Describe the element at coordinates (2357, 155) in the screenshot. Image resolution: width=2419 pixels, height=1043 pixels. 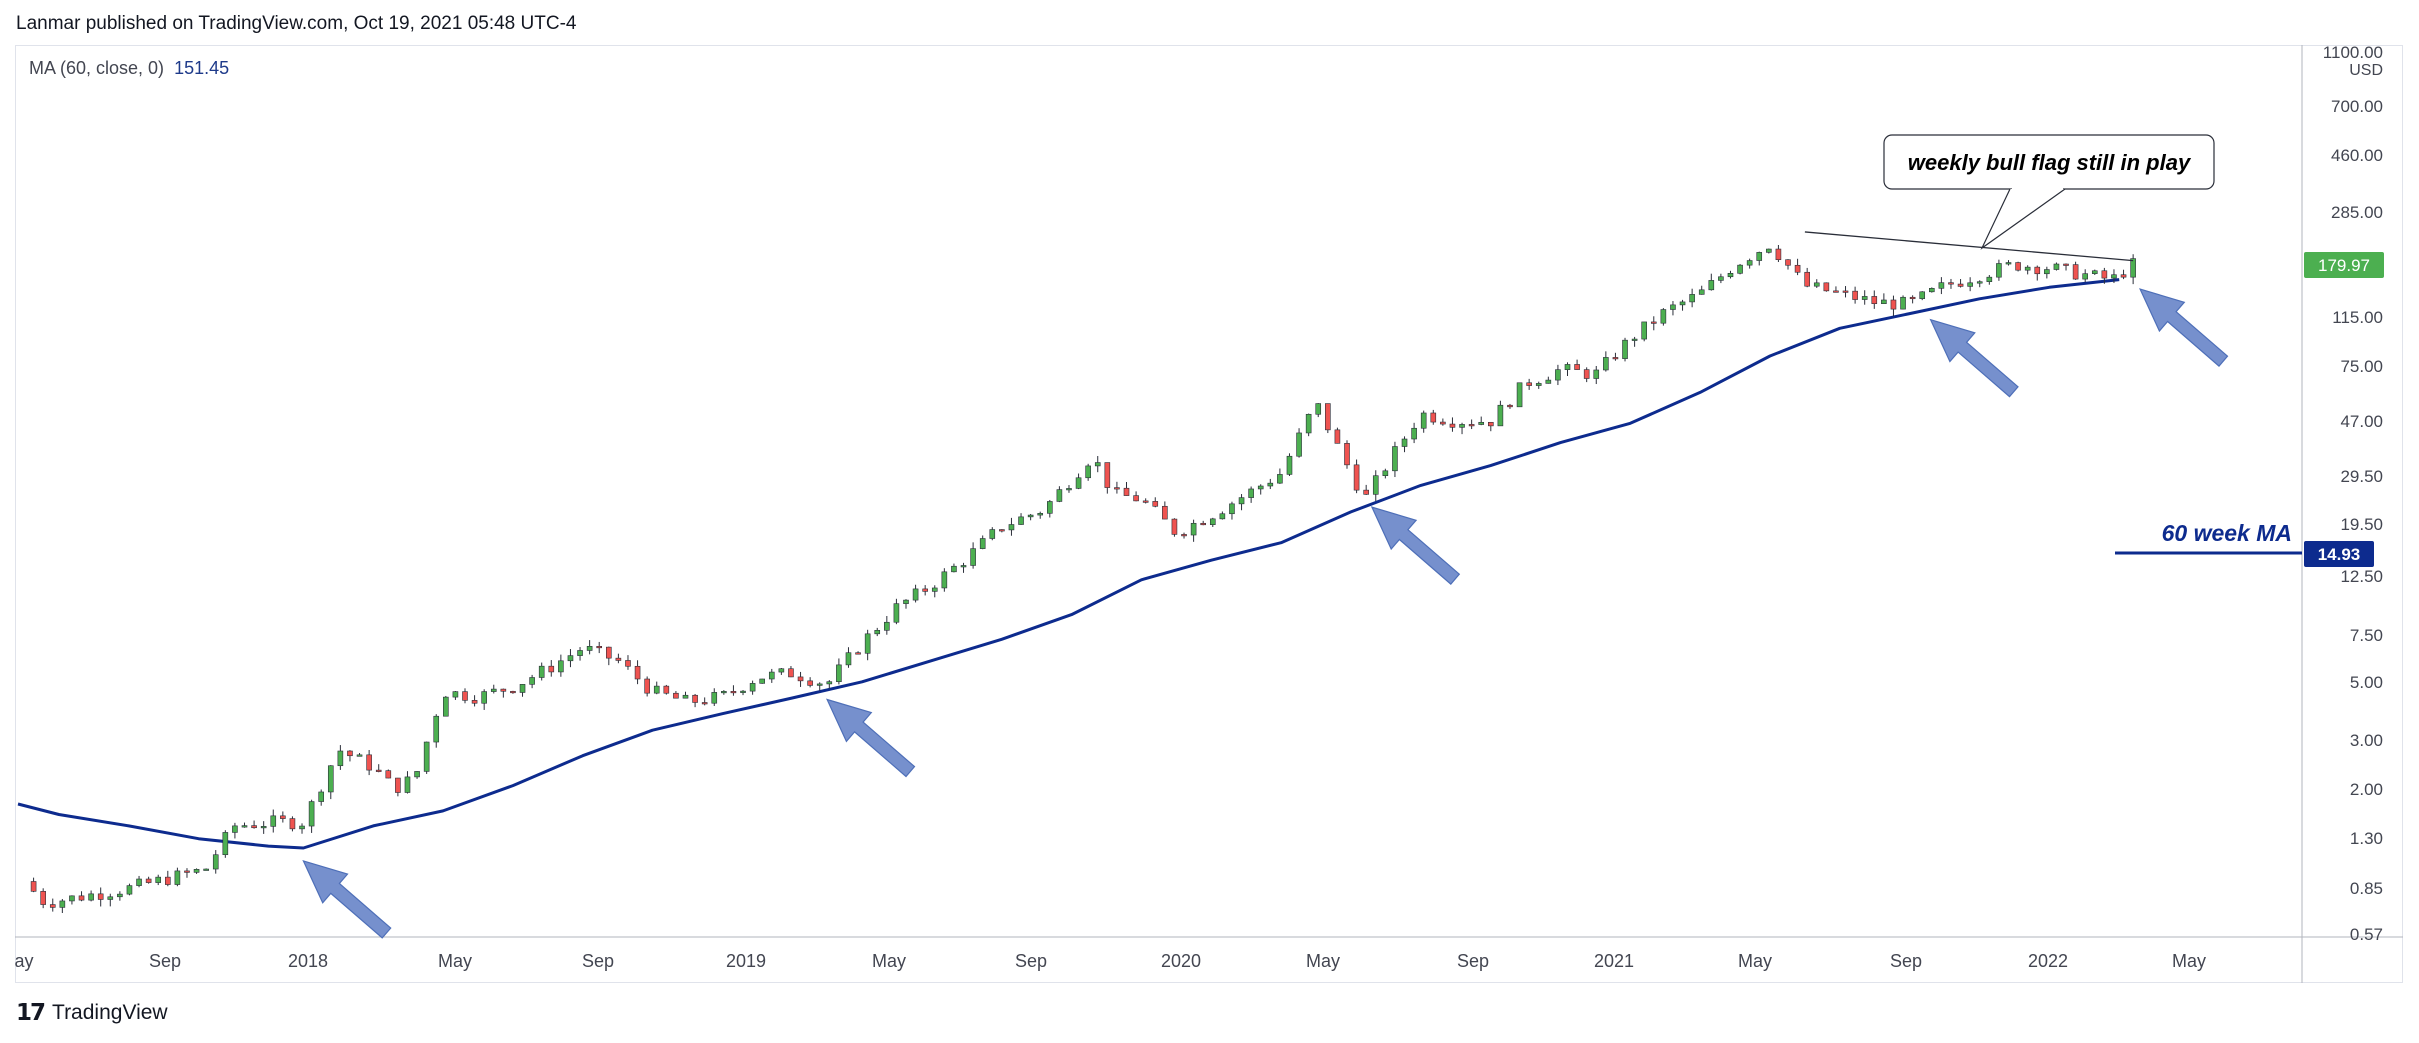
I see `y-tick-label: 460.00` at that location.